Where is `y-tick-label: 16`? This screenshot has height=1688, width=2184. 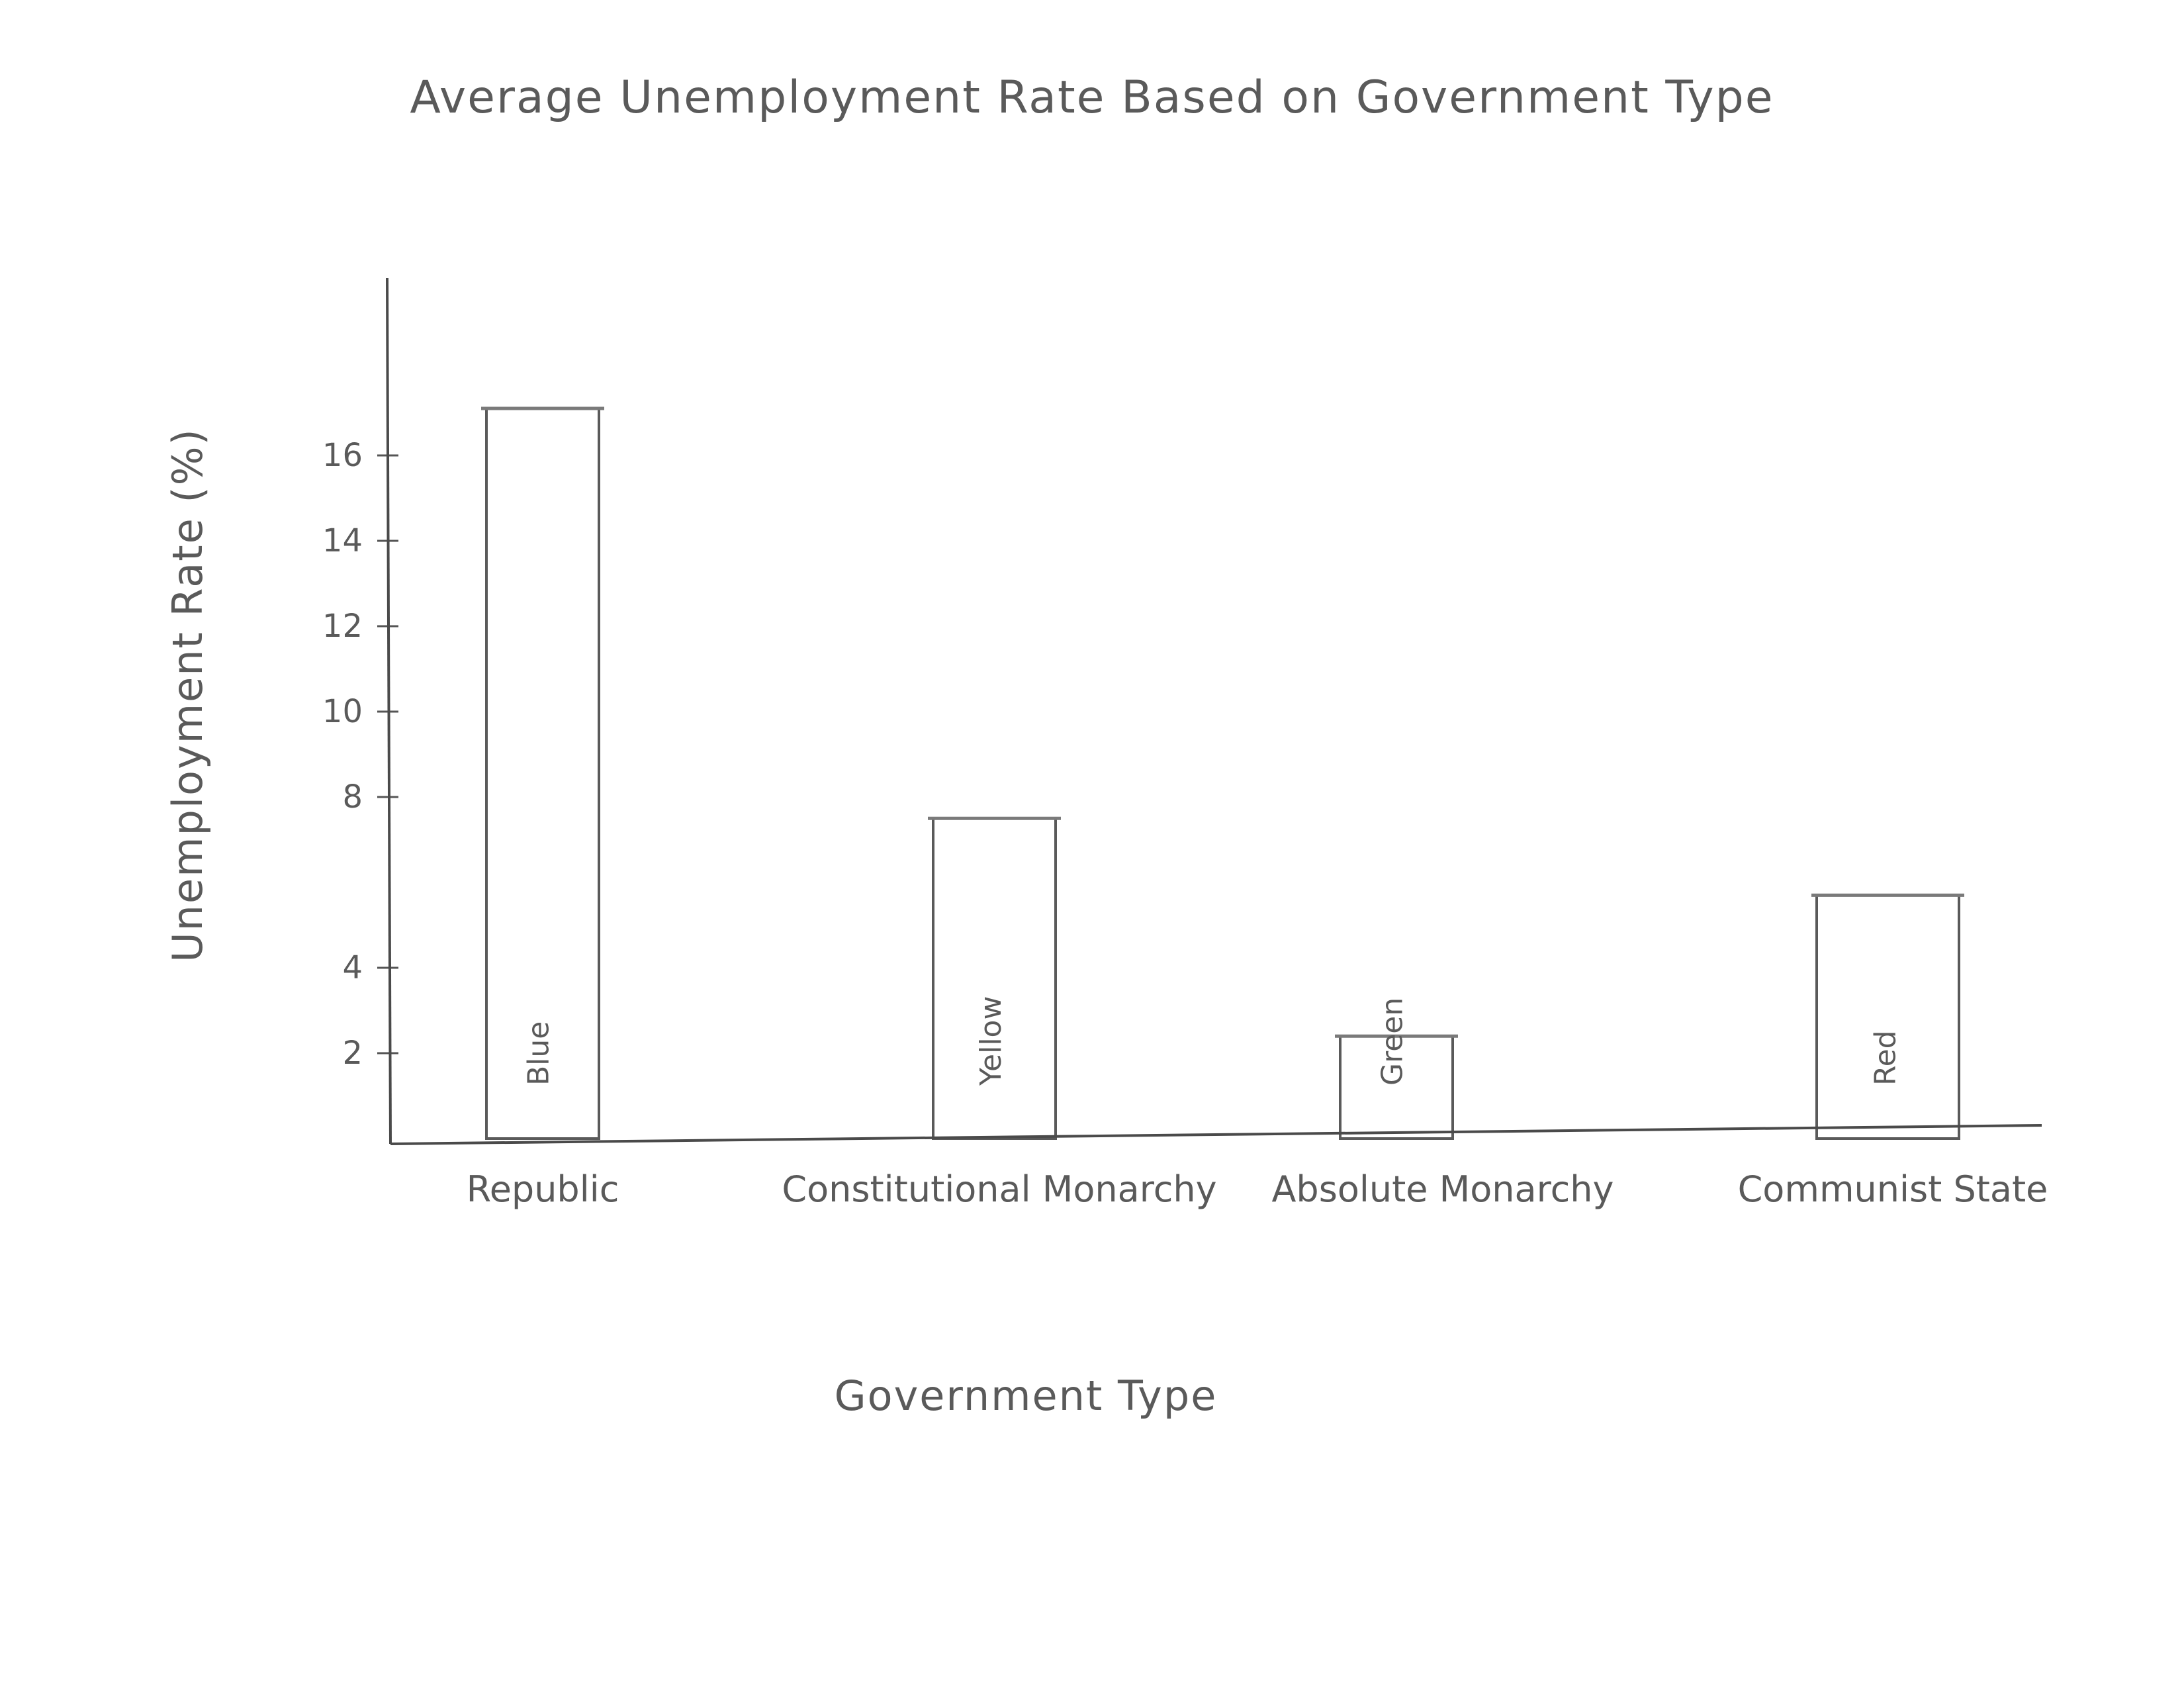 y-tick-label: 16 is located at coordinates (343, 455).